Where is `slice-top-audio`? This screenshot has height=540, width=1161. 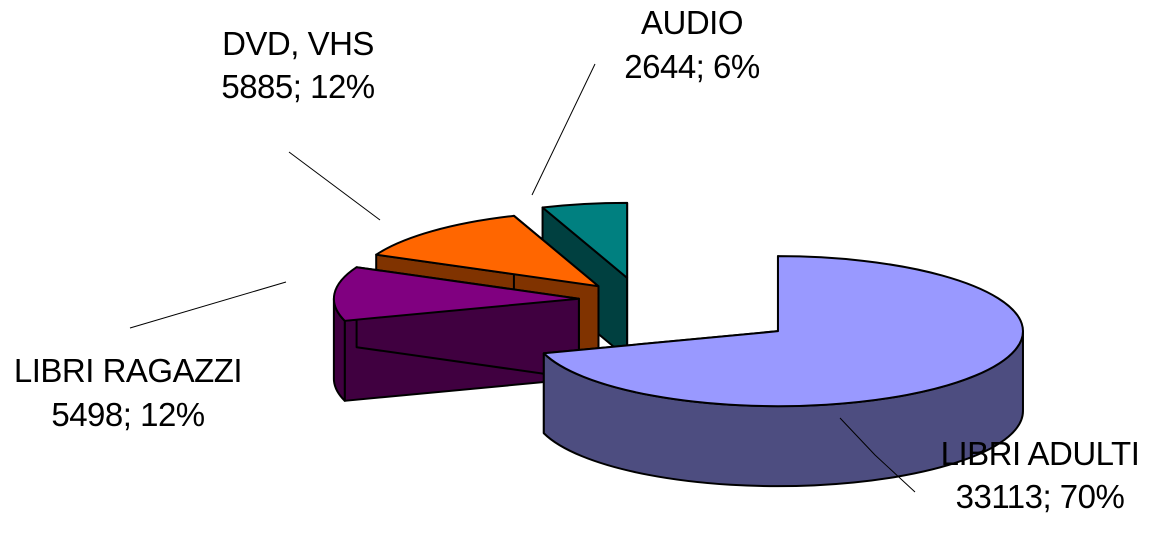 slice-top-audio is located at coordinates (585, 240).